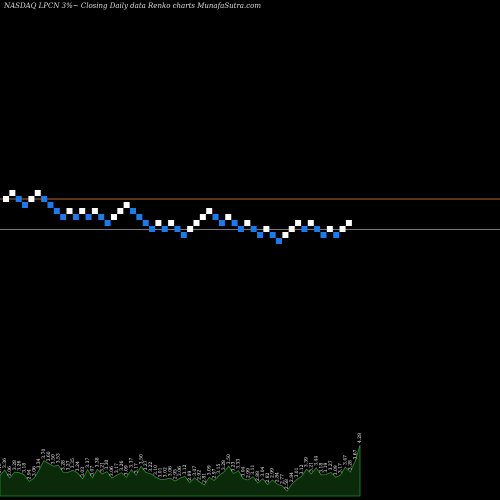 The image size is (500, 500). Describe the element at coordinates (360, 438) in the screenshot. I see `volume-label: 4.28` at that location.